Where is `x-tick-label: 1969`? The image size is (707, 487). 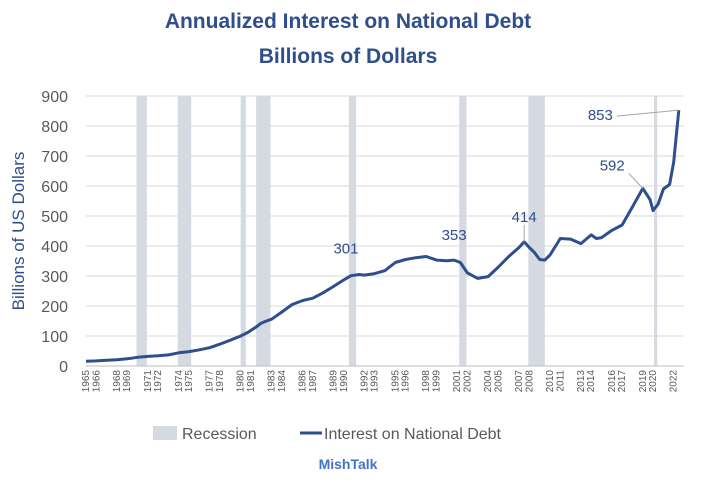
x-tick-label: 1969 is located at coordinates (127, 381).